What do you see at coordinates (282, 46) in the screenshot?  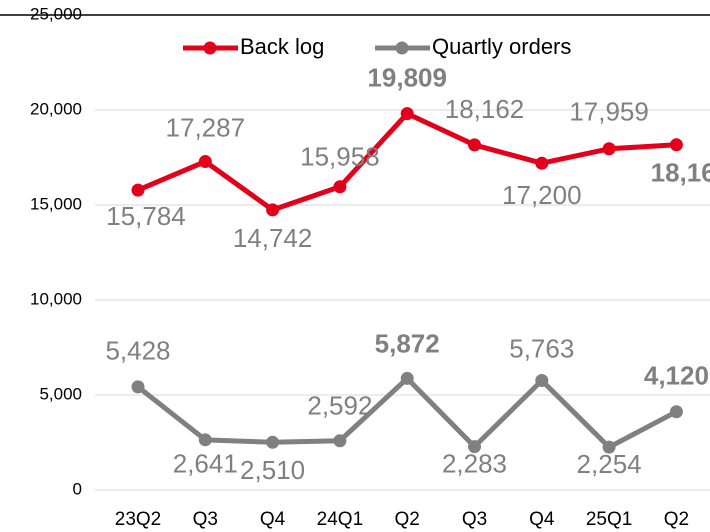 I see `legend-label: Back log` at bounding box center [282, 46].